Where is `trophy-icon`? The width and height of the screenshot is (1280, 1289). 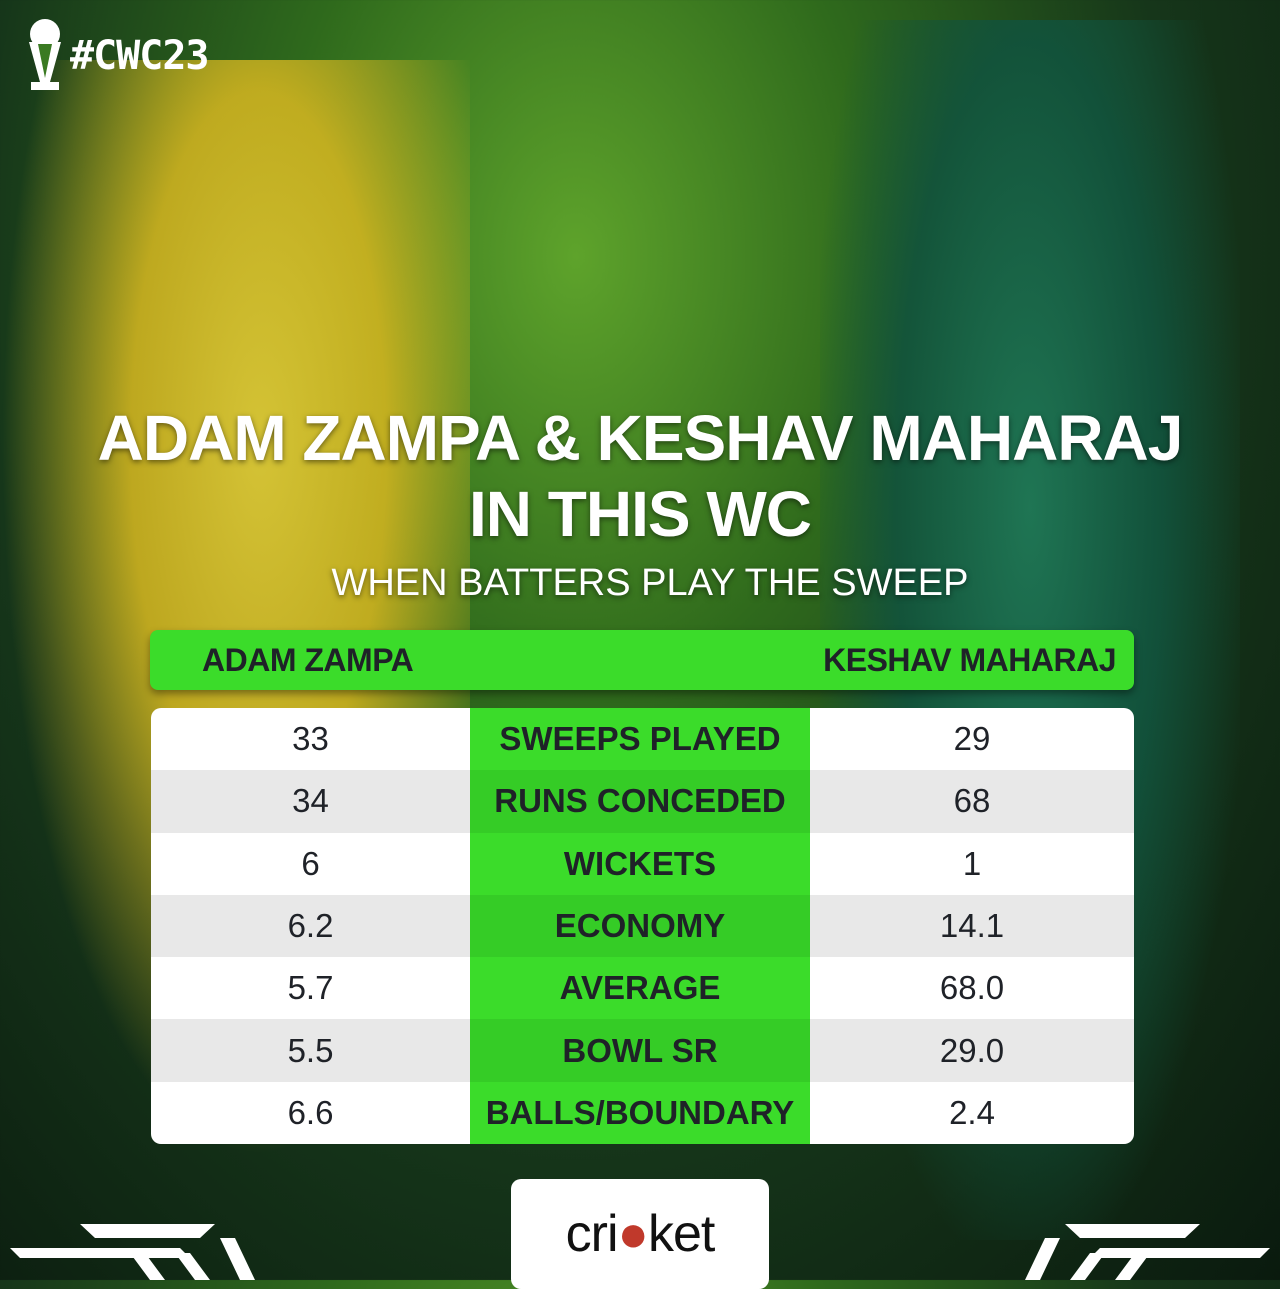 trophy-icon is located at coordinates (45, 54).